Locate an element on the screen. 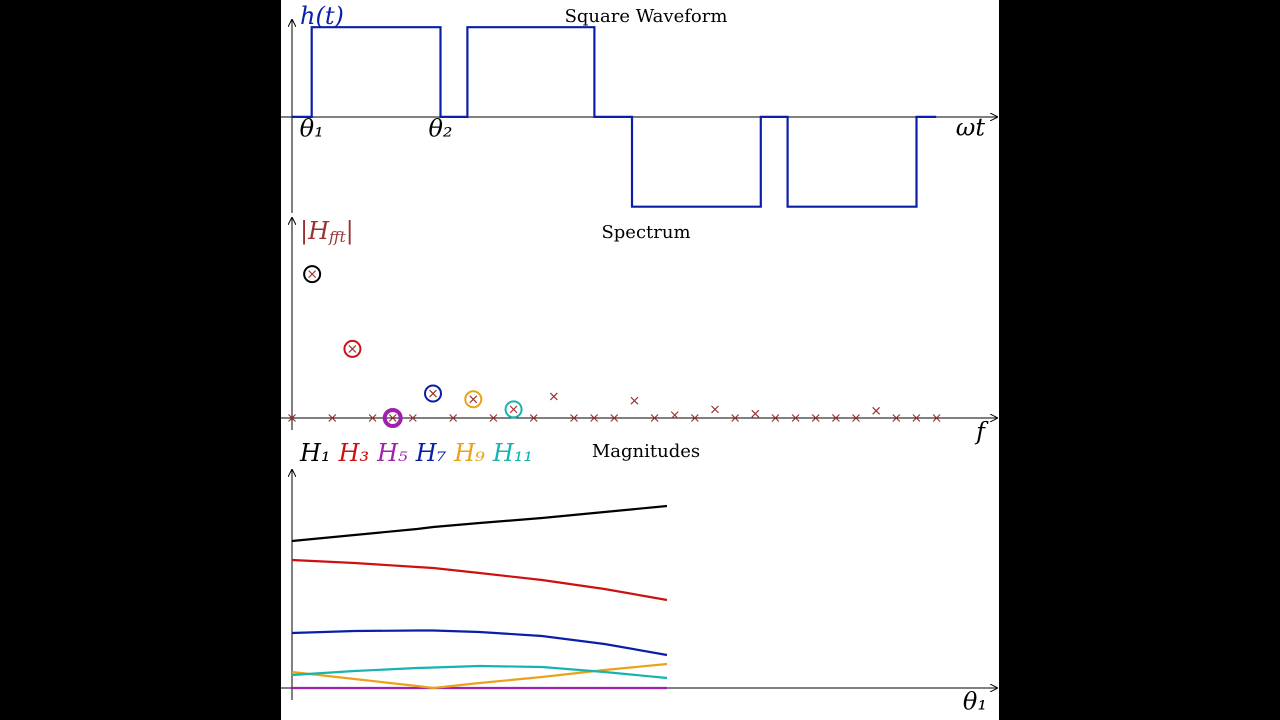 This screenshot has height=720, width=1280. x-axis-label: θ₁ is located at coordinates (975, 702).